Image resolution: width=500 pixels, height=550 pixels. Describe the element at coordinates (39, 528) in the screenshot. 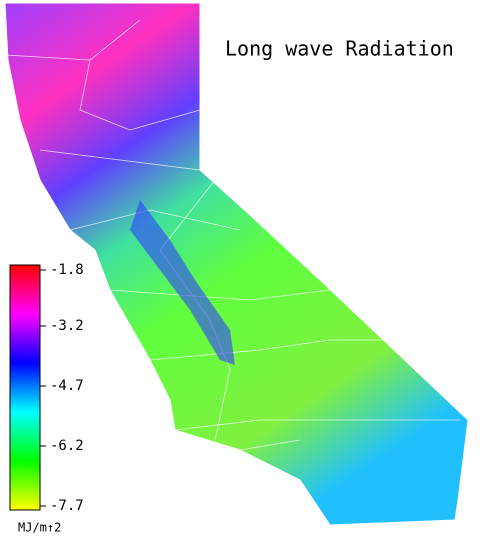

I see `colorbar-unit: MJ/m↑2` at that location.